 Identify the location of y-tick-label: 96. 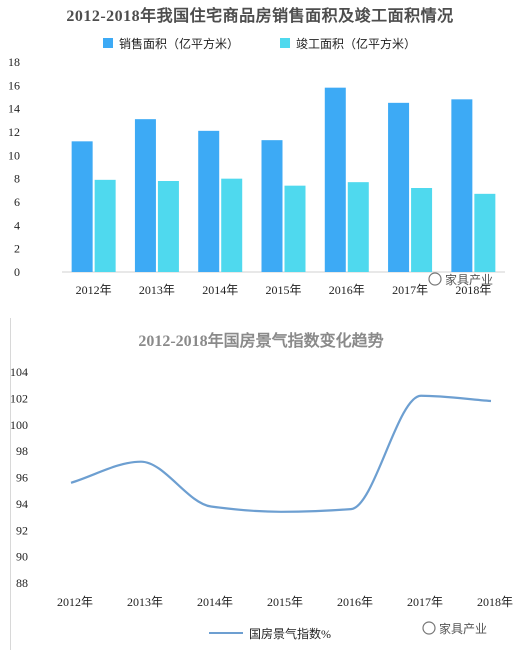
(22, 478).